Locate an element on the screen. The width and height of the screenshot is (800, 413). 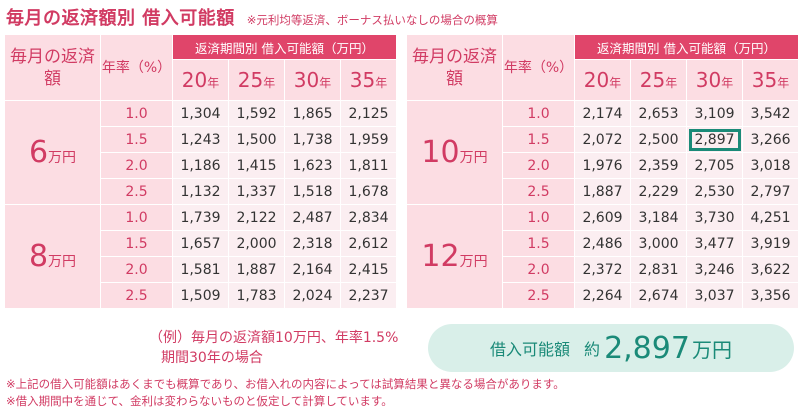
value-cell: 2,024 is located at coordinates (312, 295).